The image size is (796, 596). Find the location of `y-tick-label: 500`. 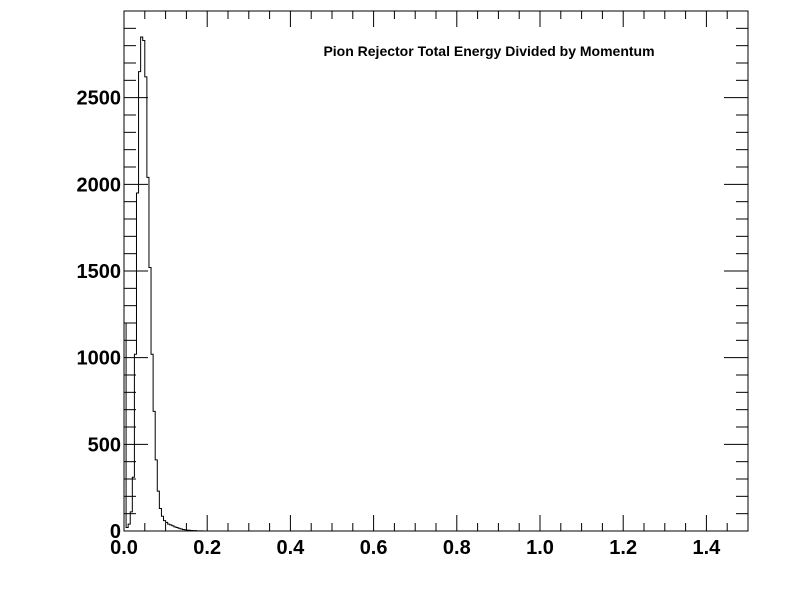

y-tick-label: 500 is located at coordinates (104, 445).